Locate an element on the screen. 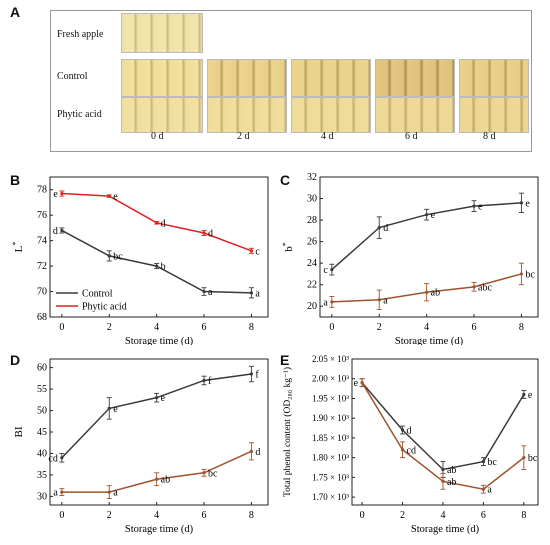  y-tick-label: 24 is located at coordinates (312, 263).